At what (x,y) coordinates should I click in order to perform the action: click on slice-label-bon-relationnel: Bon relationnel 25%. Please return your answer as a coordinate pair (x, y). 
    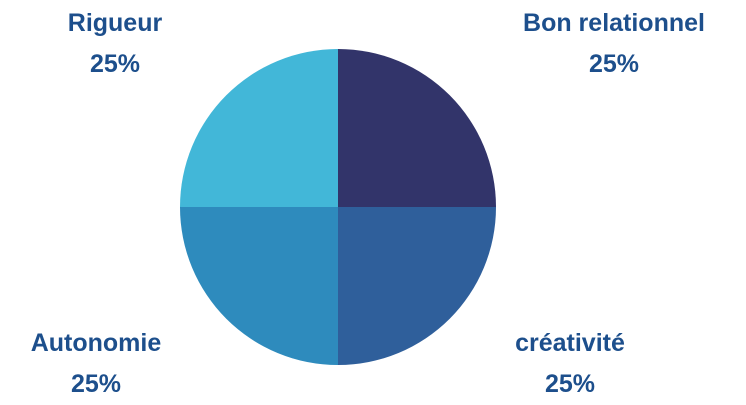
    Looking at the image, I should click on (614, 44).